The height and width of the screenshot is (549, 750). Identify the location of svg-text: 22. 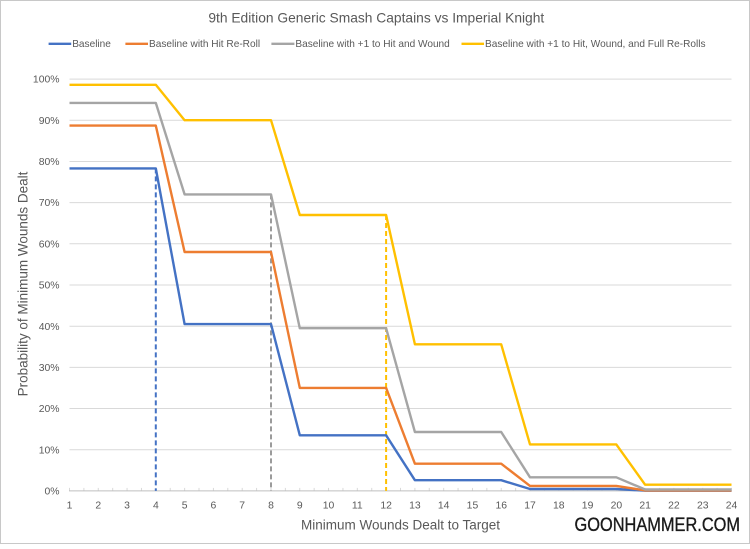
(674, 506).